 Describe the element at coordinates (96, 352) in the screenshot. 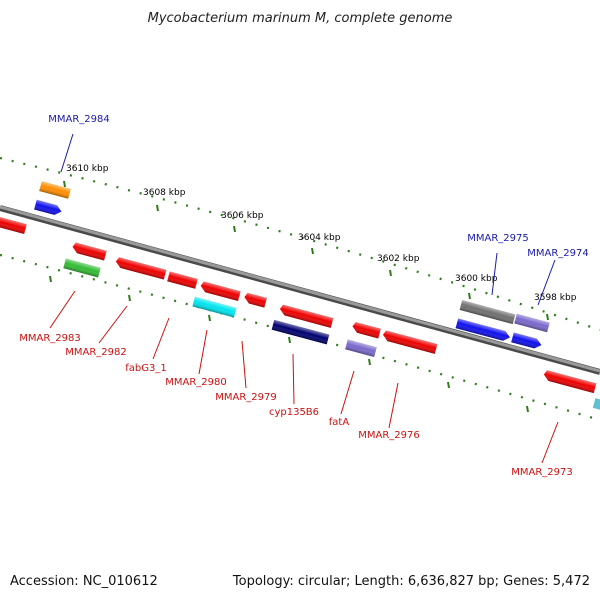

I see `gene-label: MMAR_2982` at that location.